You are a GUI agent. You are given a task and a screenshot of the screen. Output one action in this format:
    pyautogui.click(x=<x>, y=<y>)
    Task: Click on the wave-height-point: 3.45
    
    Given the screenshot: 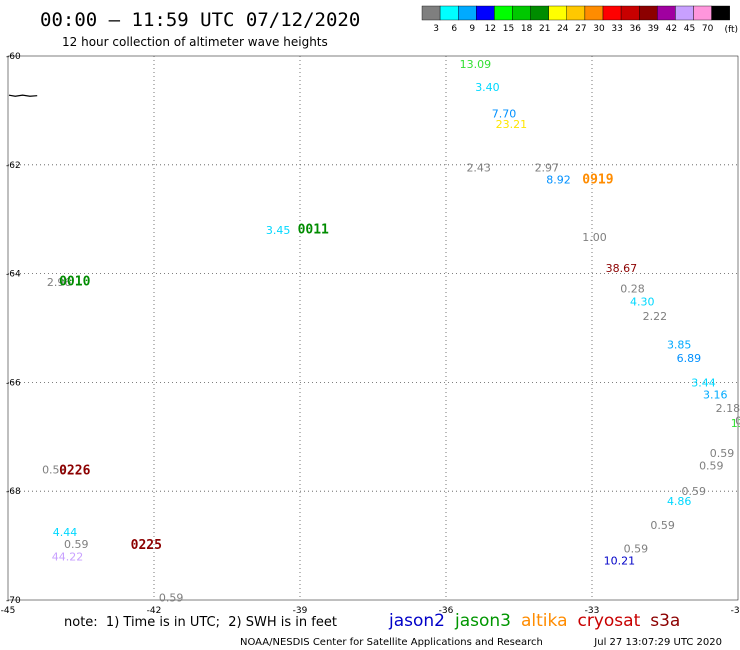 What is the action you would take?
    pyautogui.click(x=278, y=230)
    